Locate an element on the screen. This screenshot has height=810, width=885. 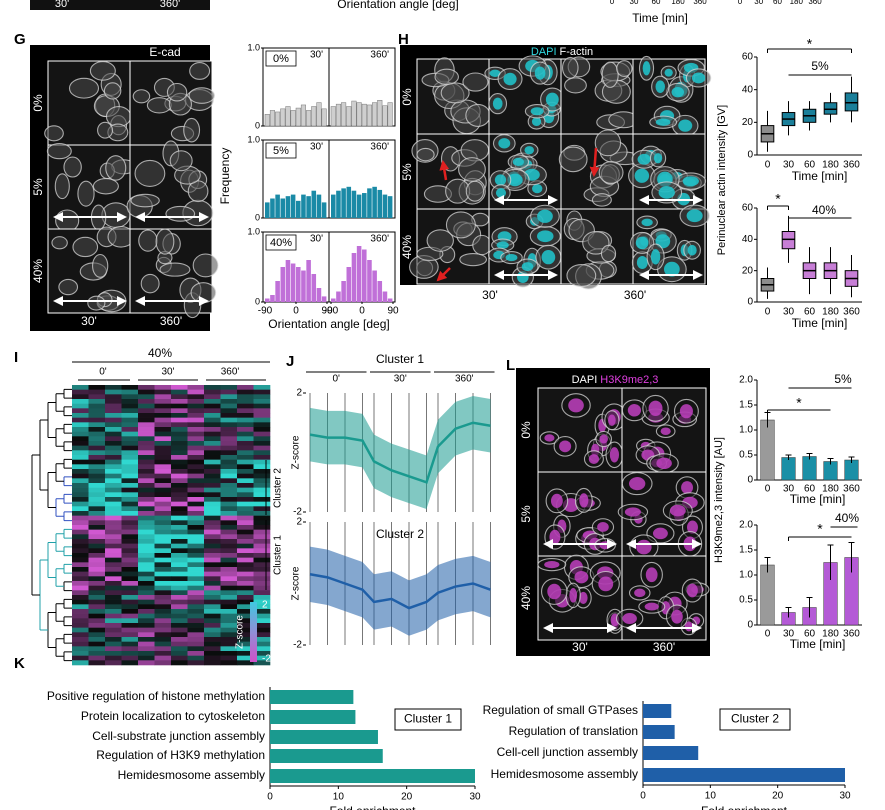
legend-label: 5% is located at coordinates (281, 151).